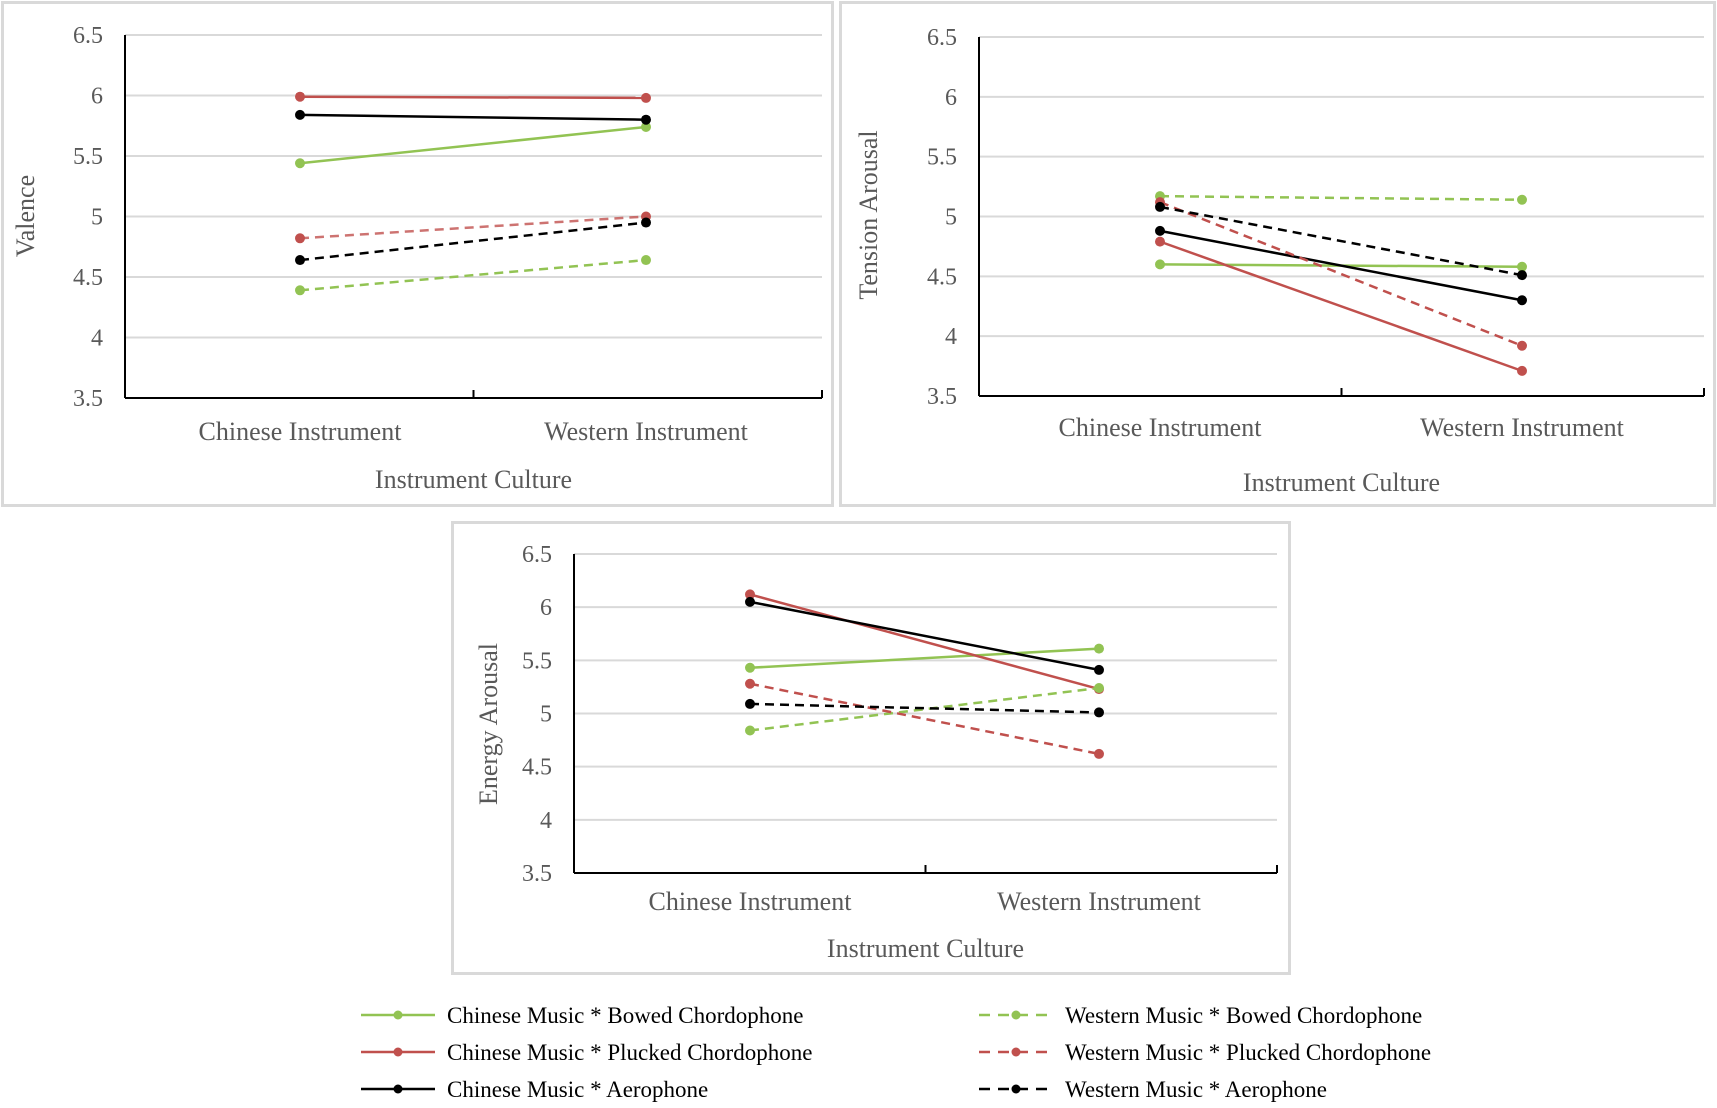 This screenshot has width=1717, height=1108. Describe the element at coordinates (868, 214) in the screenshot. I see `y-axis-title: Tension Arousal` at that location.